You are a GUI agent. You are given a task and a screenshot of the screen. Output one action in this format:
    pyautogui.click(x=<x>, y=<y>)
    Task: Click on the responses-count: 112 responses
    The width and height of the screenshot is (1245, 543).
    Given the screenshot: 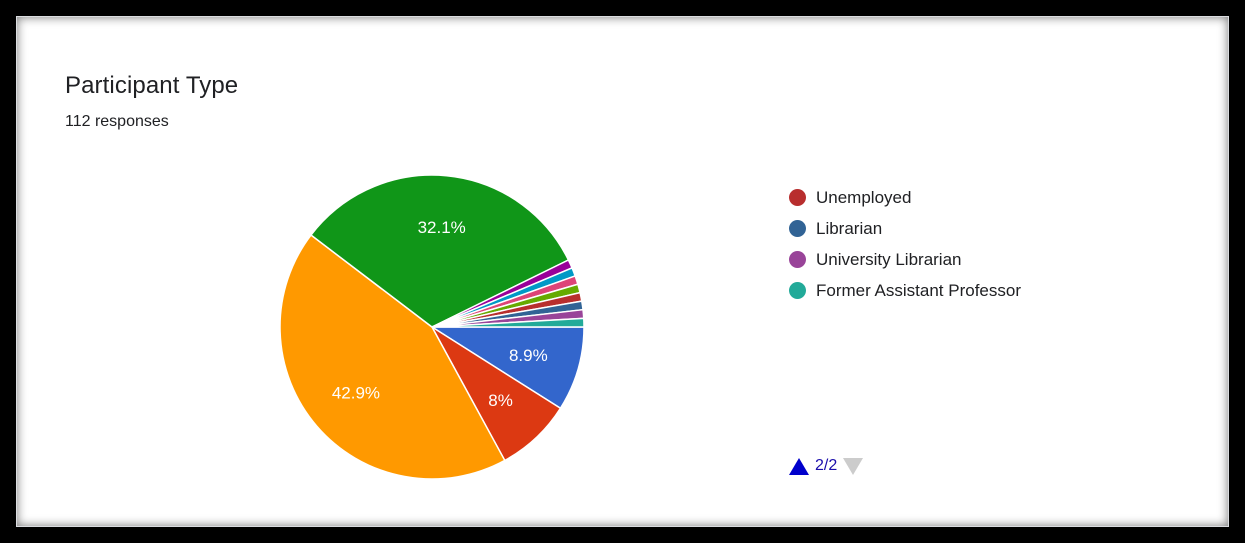 What is the action you would take?
    pyautogui.click(x=117, y=121)
    